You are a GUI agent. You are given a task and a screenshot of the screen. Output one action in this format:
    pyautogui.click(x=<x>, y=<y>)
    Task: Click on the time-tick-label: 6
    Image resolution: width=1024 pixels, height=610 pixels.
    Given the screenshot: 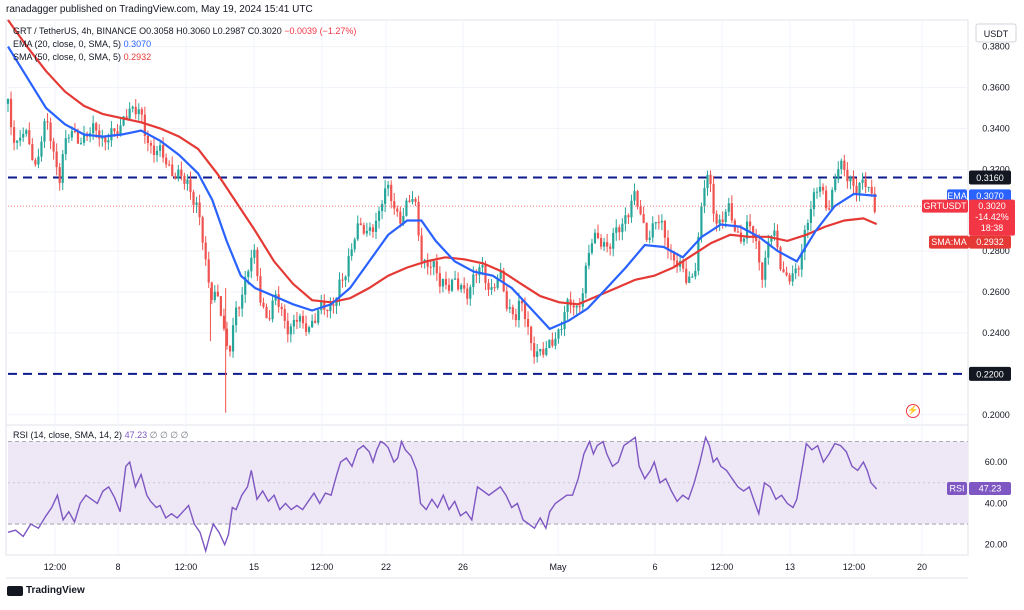 What is the action you would take?
    pyautogui.click(x=654, y=567)
    